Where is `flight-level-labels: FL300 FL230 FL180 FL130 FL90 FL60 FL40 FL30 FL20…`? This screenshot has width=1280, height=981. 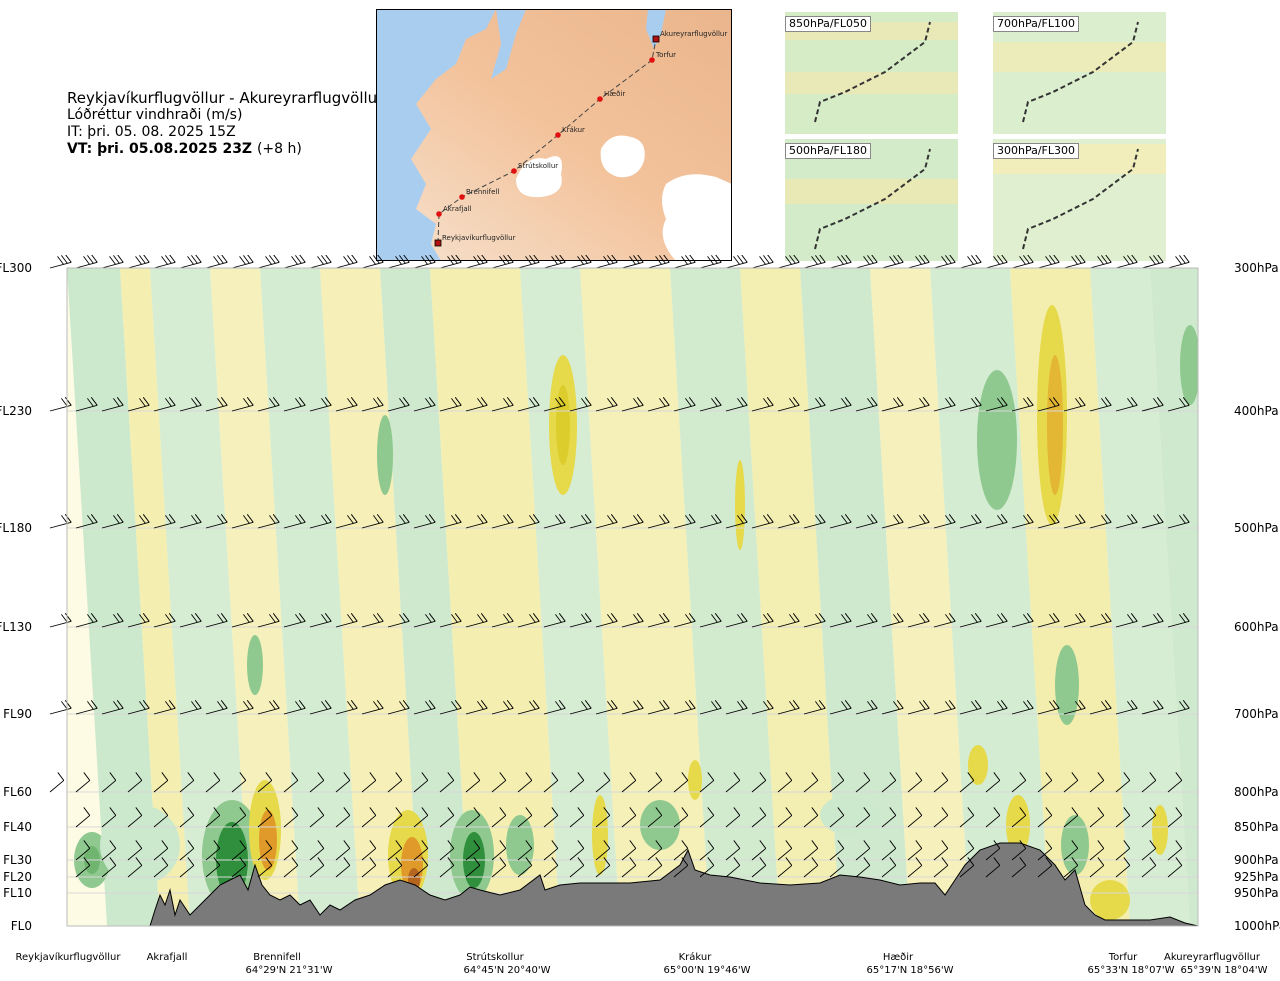 flight-level-labels: FL300 FL230 FL180 FL130 FL90 FL60 FL40 FL30 FL20… is located at coordinates (16, 597).